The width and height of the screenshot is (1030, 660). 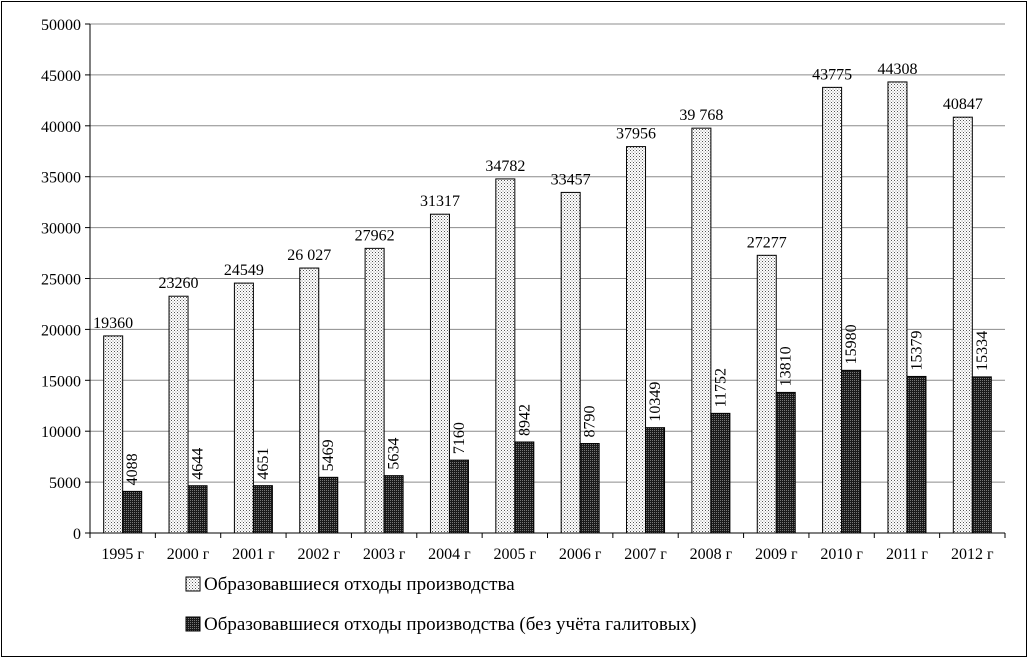 What do you see at coordinates (851, 344) in the screenshot?
I see `data-label-series-2: 15980` at bounding box center [851, 344].